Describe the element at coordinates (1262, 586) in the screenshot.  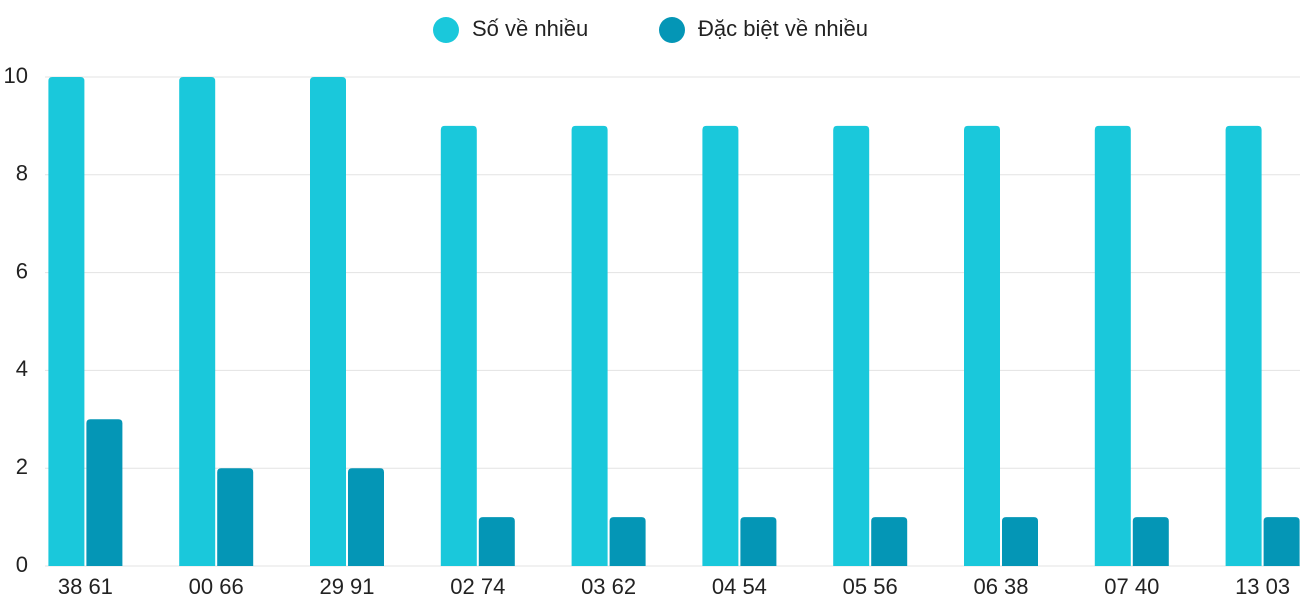
I see `x-tick-label: 13 03` at that location.